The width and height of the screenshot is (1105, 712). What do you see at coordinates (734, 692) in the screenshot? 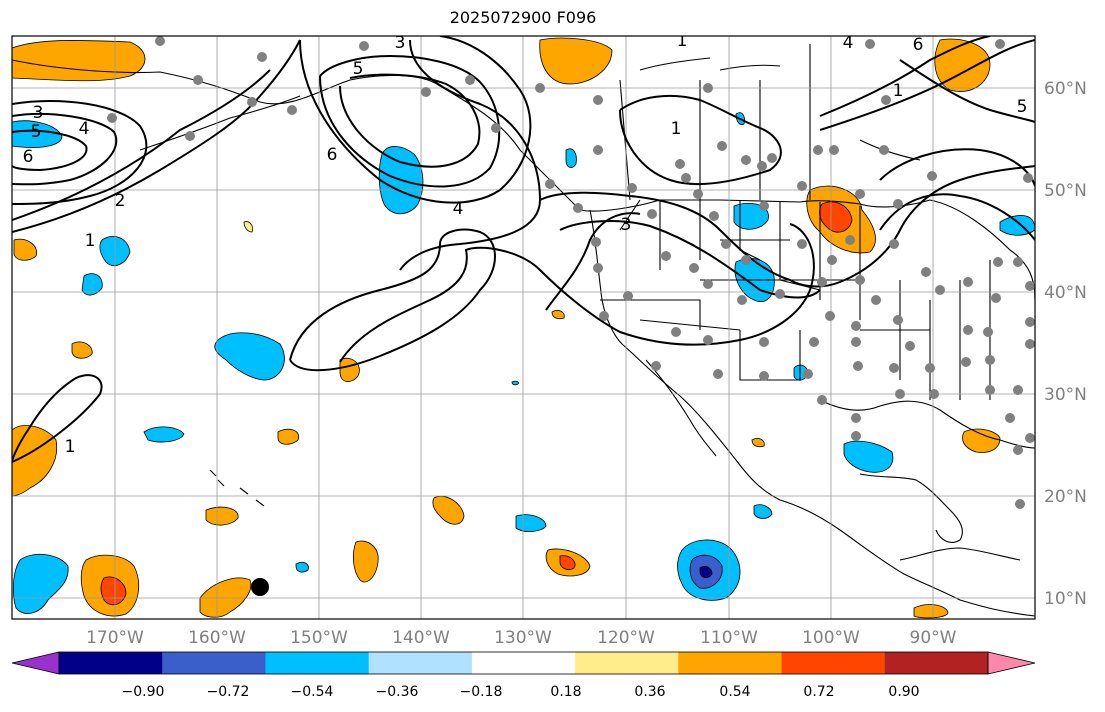
I see `colorbar-label: 0.54` at bounding box center [734, 692].